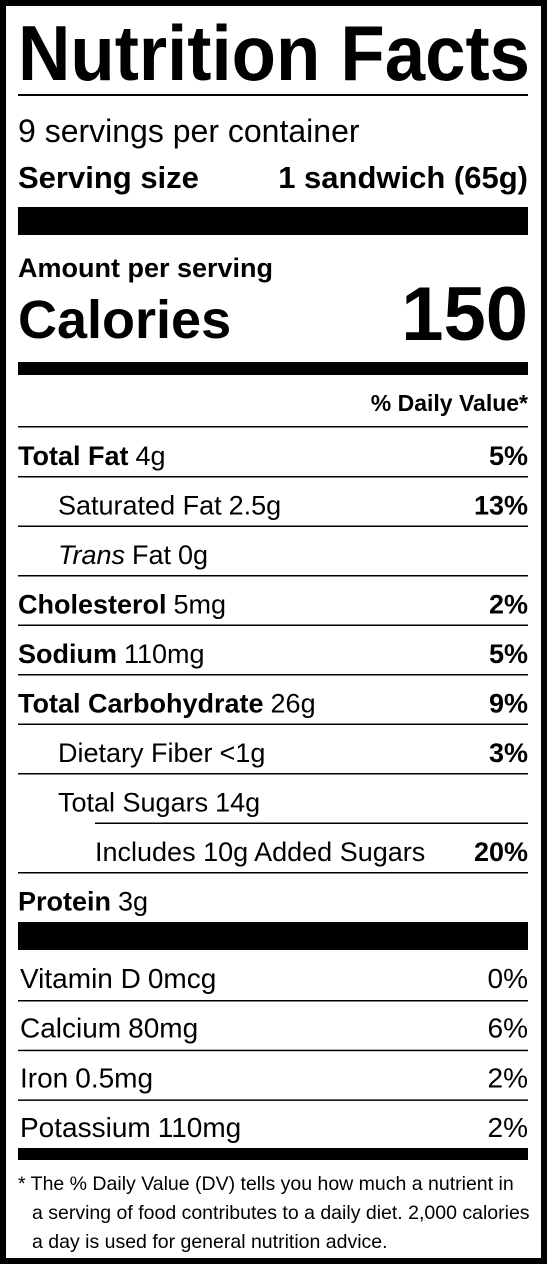 This screenshot has width=547, height=1264. I want to click on serving-size-value: 1 sandwich (65g), so click(403, 177).